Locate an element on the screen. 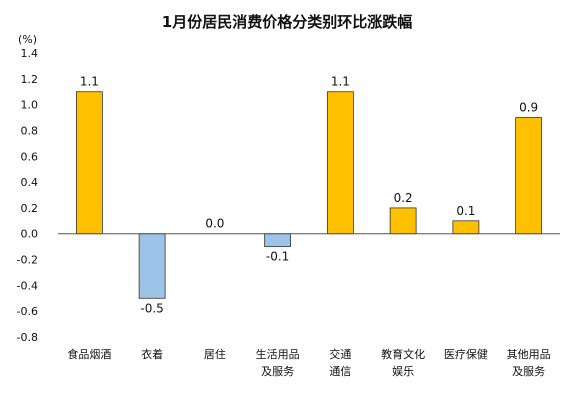 This screenshot has height=401, width=574. data-label: -0.5 is located at coordinates (151, 308).